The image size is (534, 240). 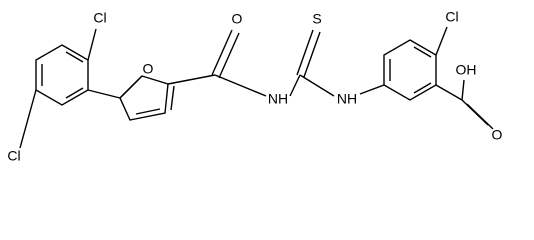 I want to click on atom-label: S, so click(x=316, y=19).